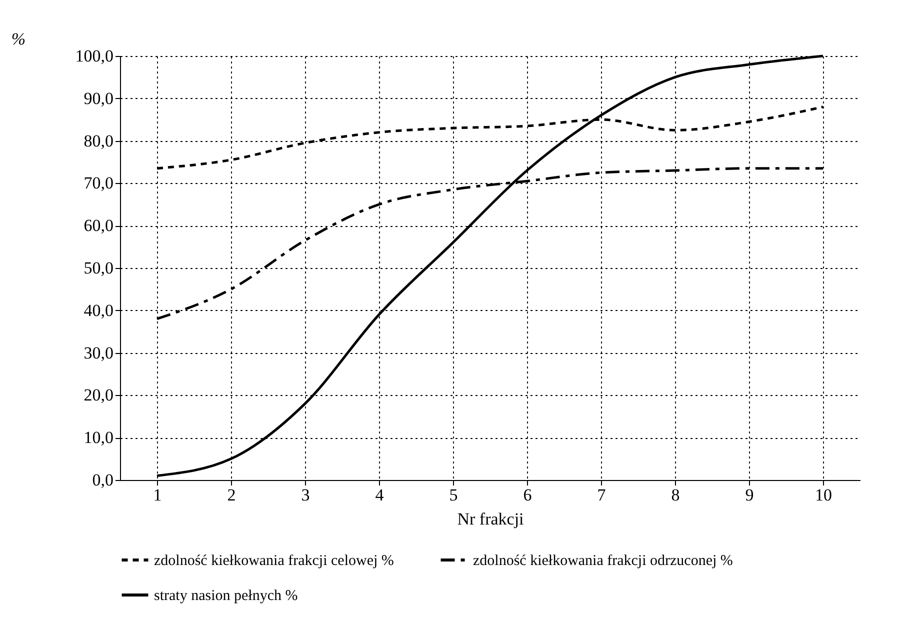 This screenshot has height=631, width=899. Describe the element at coordinates (99, 395) in the screenshot. I see `y-tick-label: 20,0` at that location.